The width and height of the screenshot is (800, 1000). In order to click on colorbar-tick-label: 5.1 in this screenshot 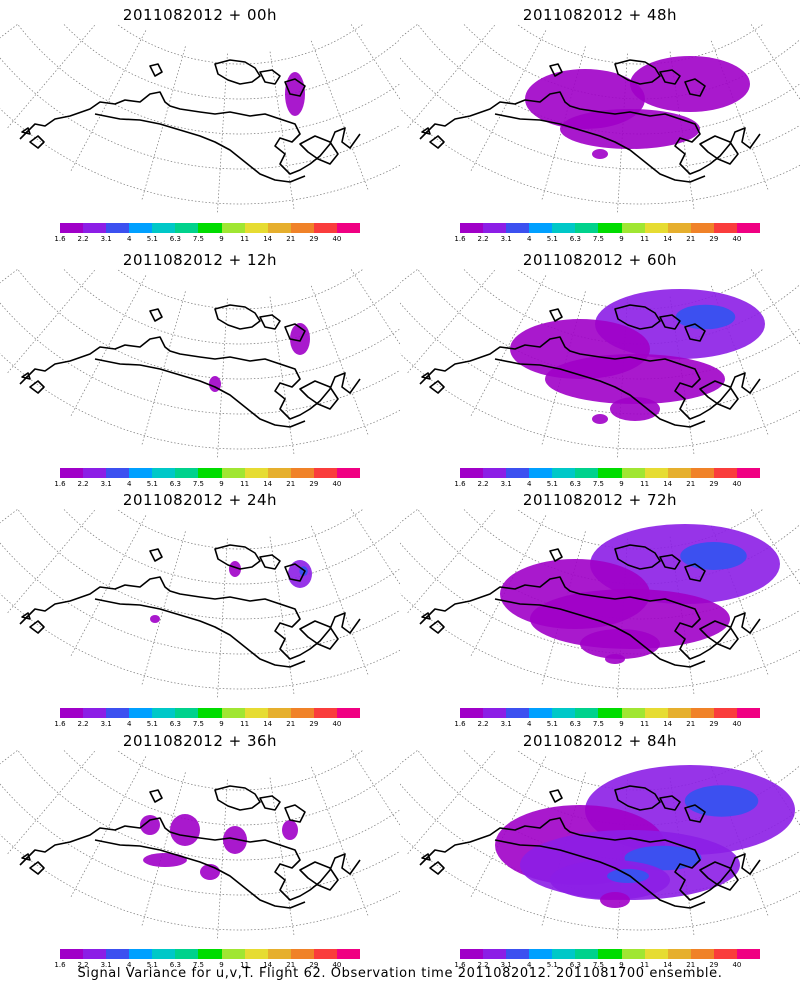, I will do `click(552, 965)`.